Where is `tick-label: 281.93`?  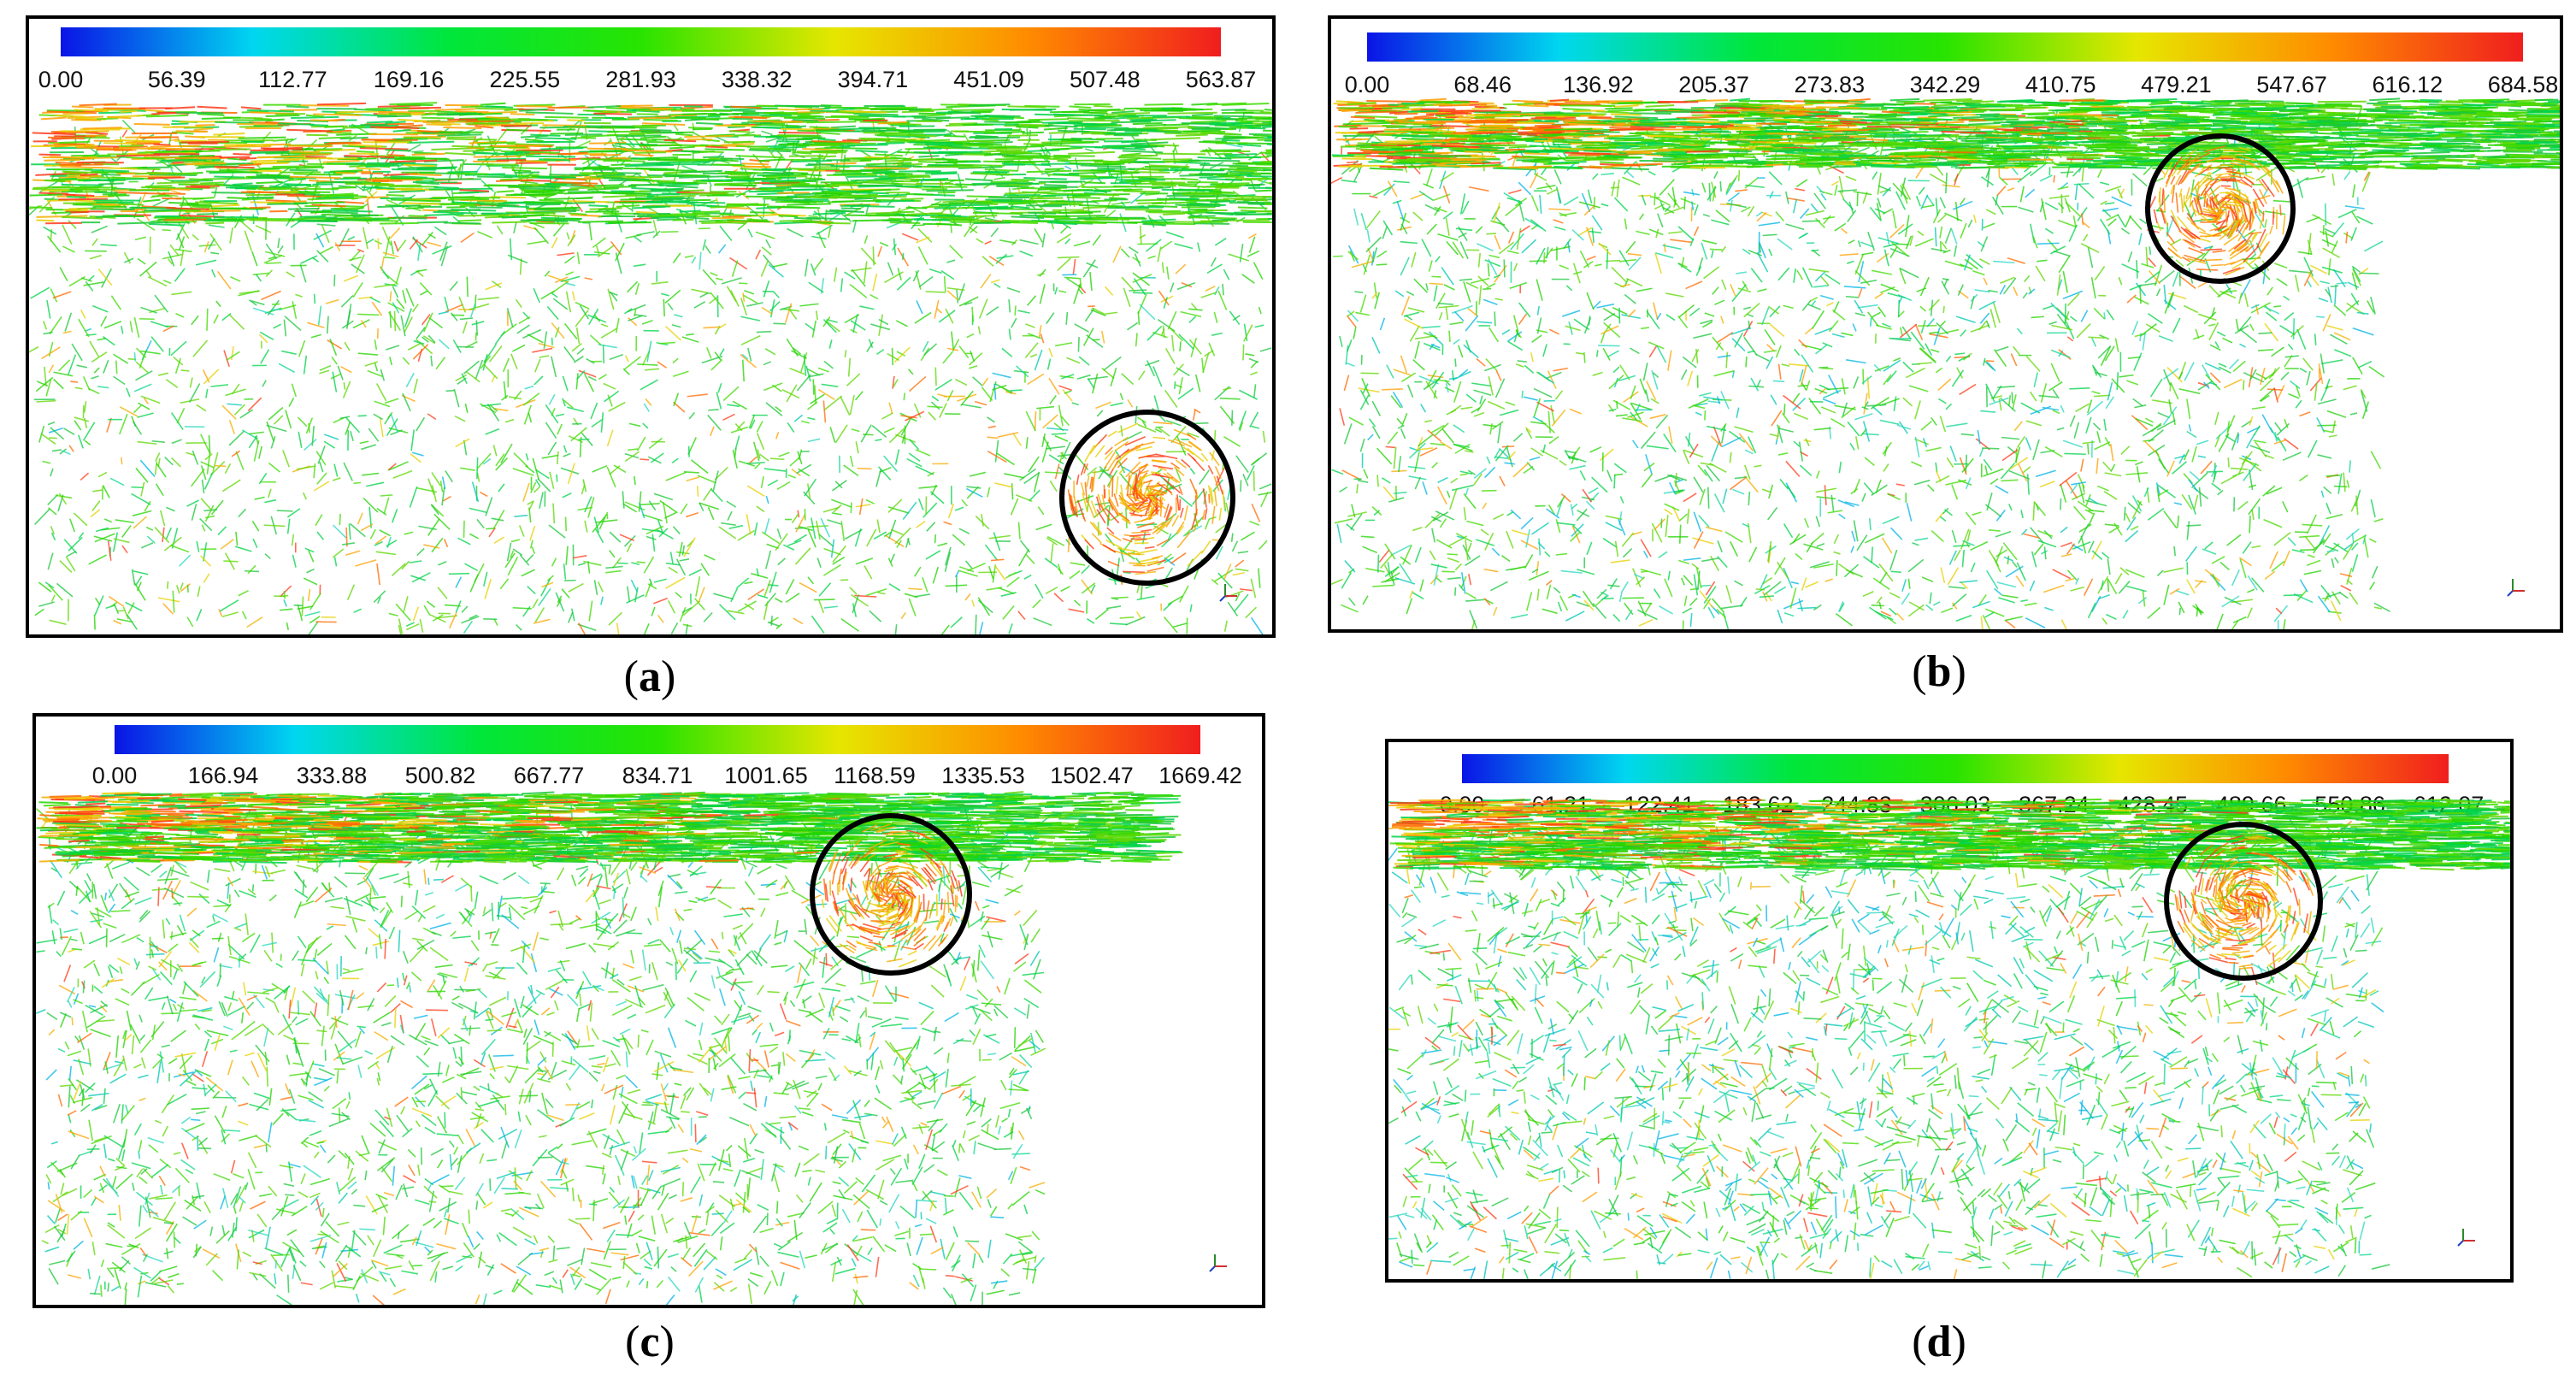 tick-label: 281.93 is located at coordinates (640, 80).